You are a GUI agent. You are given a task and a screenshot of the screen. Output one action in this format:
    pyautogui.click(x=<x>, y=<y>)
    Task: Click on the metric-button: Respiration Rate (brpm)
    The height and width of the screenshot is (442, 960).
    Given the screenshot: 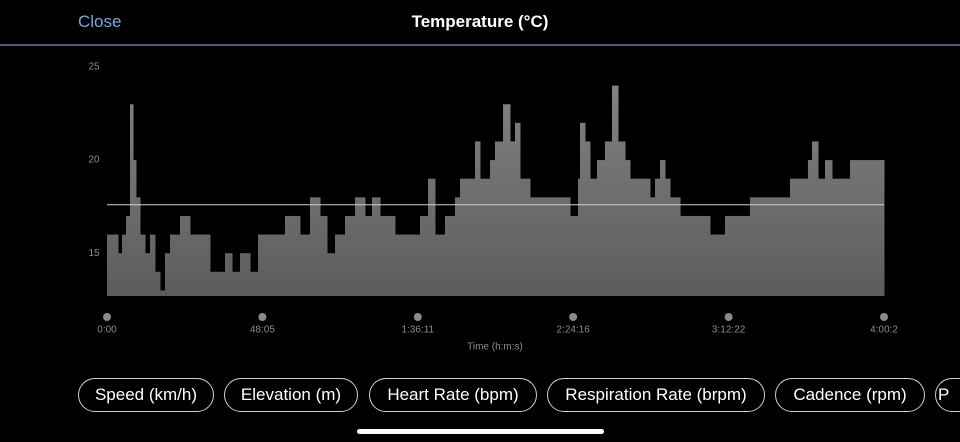 What is the action you would take?
    pyautogui.click(x=656, y=395)
    